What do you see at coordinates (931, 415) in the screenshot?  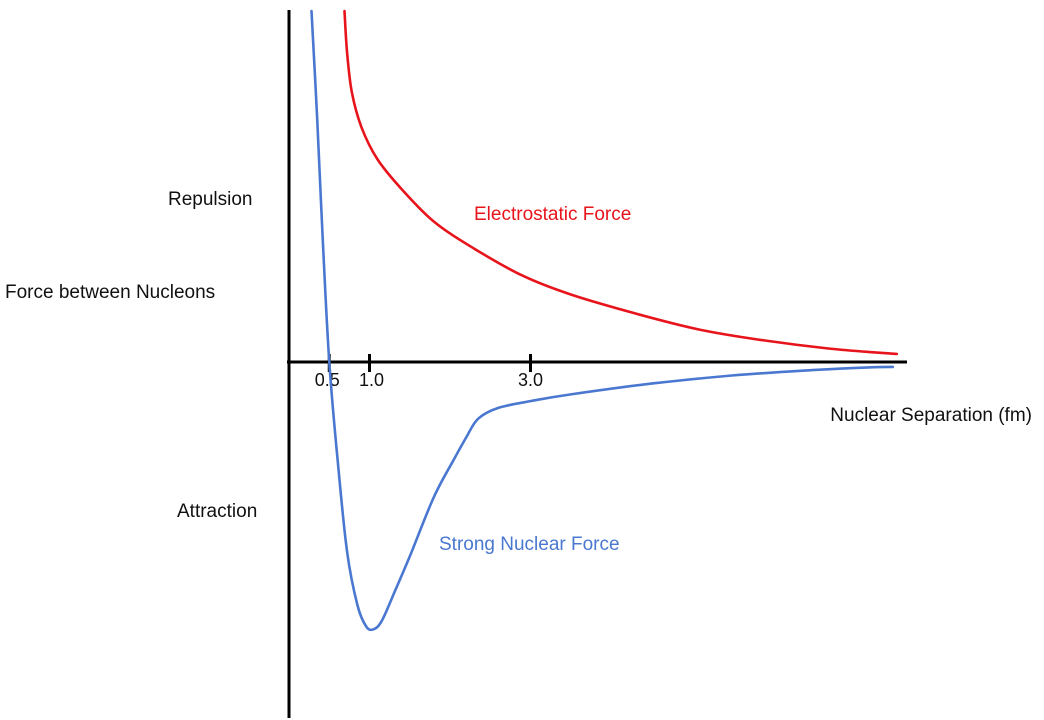 I see `x-axis-label: Nuclear Separation (fm)` at bounding box center [931, 415].